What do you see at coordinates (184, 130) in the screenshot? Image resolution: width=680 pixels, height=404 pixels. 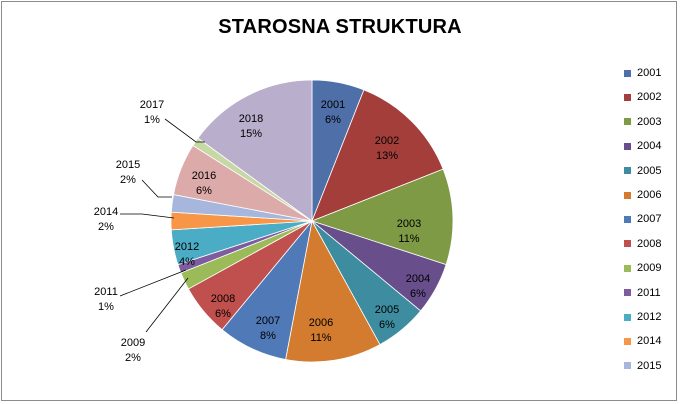 I see `leader-line-2017` at bounding box center [184, 130].